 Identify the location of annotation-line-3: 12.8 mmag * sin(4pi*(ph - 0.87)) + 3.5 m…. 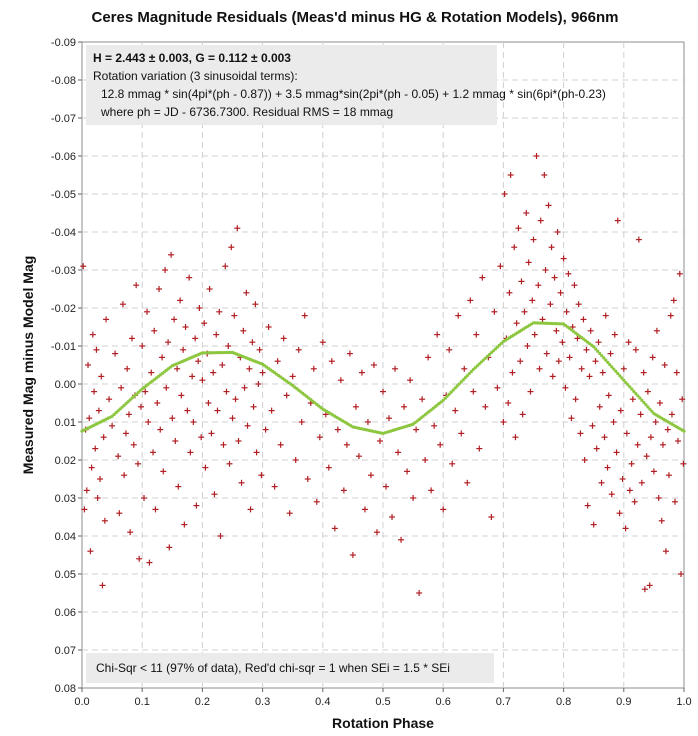
(353, 94).